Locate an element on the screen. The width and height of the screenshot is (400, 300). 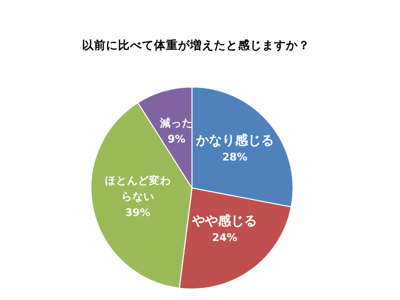
slice-label: やや感じる is located at coordinates (224, 220).